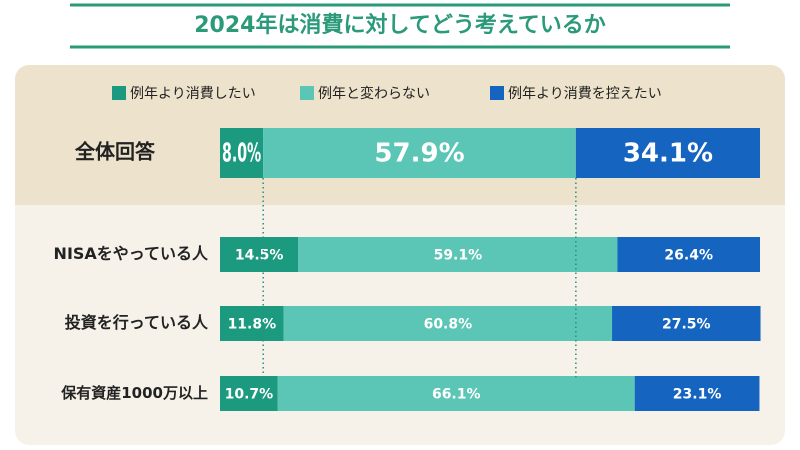 The width and height of the screenshot is (800, 450). I want to click on value-label: 10.7%, so click(249, 395).